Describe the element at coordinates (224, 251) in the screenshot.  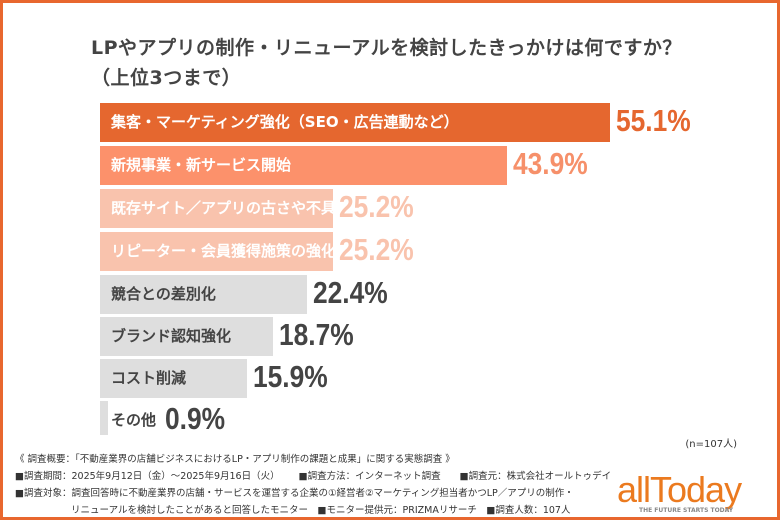
I see `bar-label: リピーター・会員獲得施策の強化` at that location.